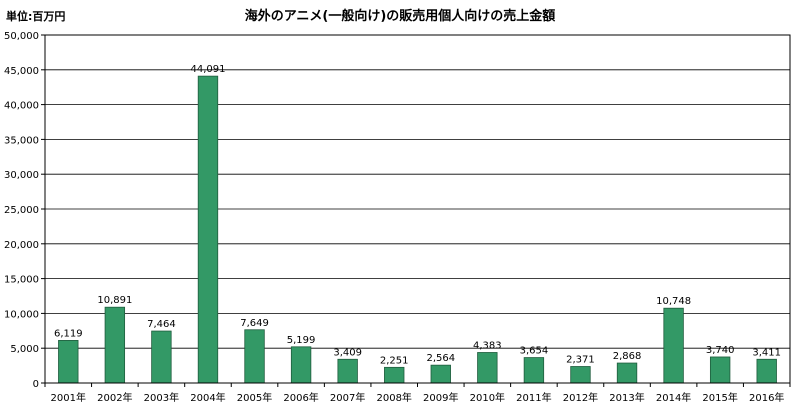  Describe the element at coordinates (300, 397) in the screenshot. I see `x-tick-label: 2006年` at that location.